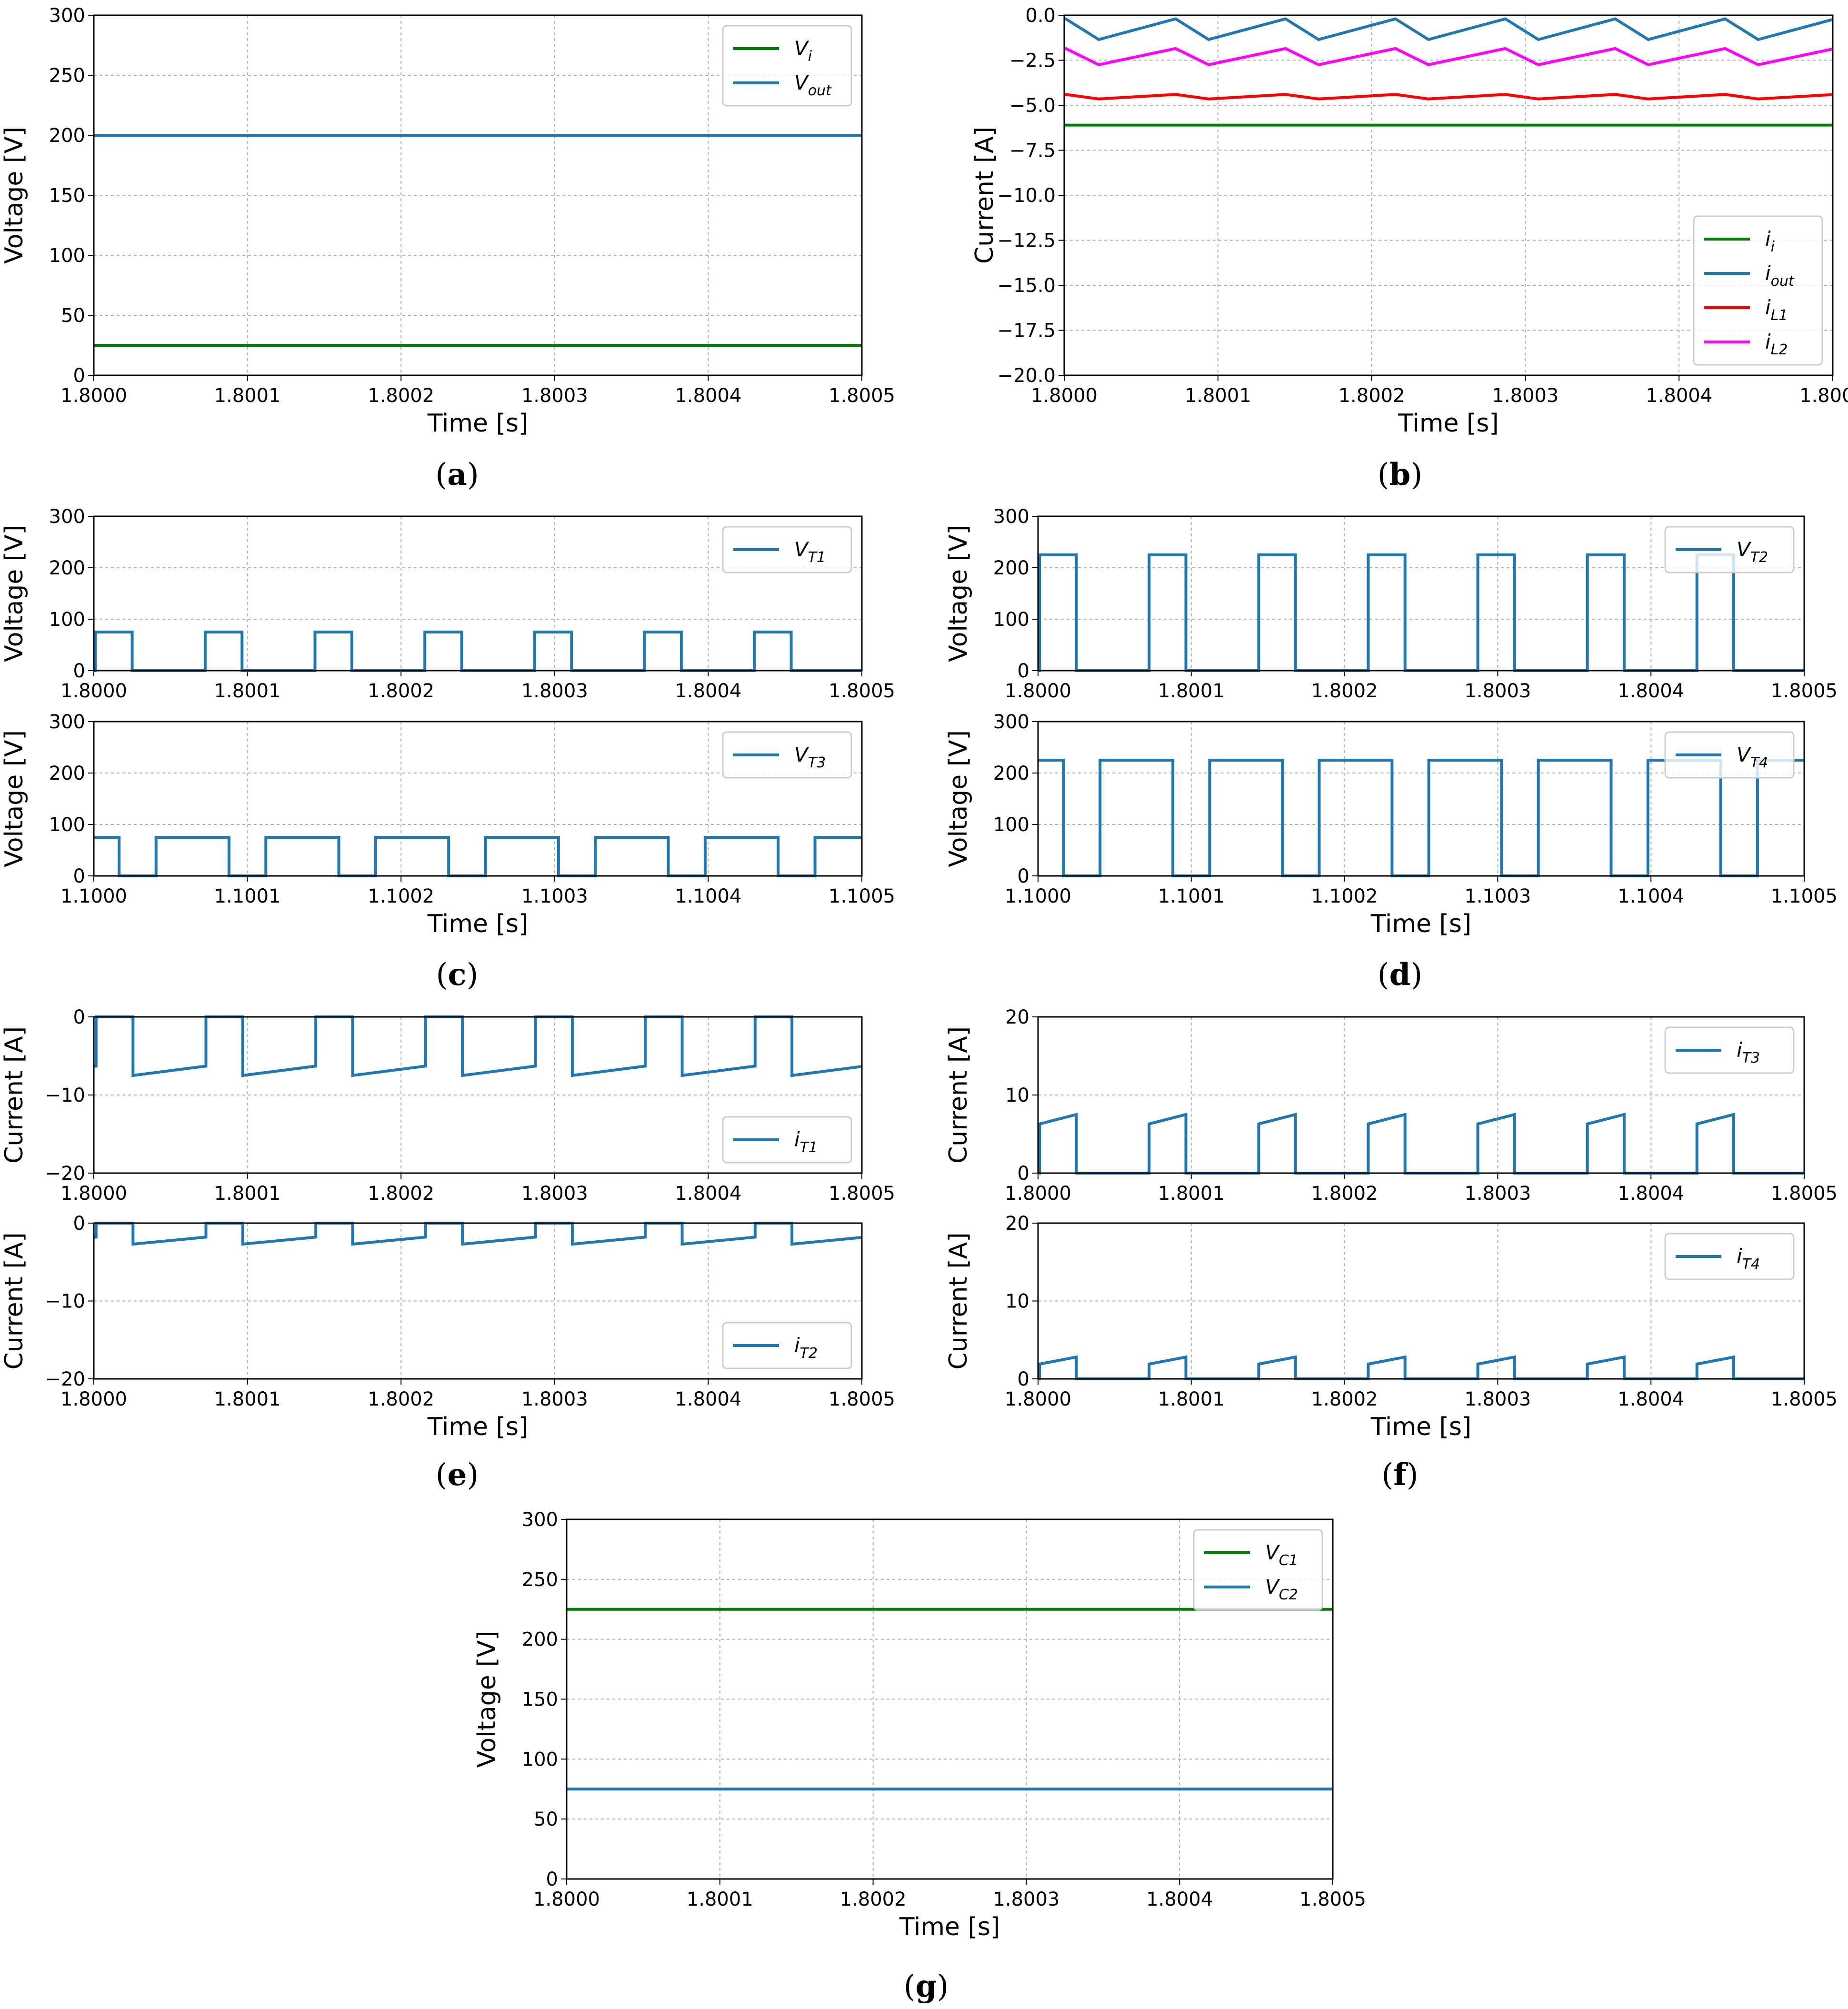 The width and height of the screenshot is (1848, 2009). I want to click on panel-tag-letter: c, so click(457, 975).